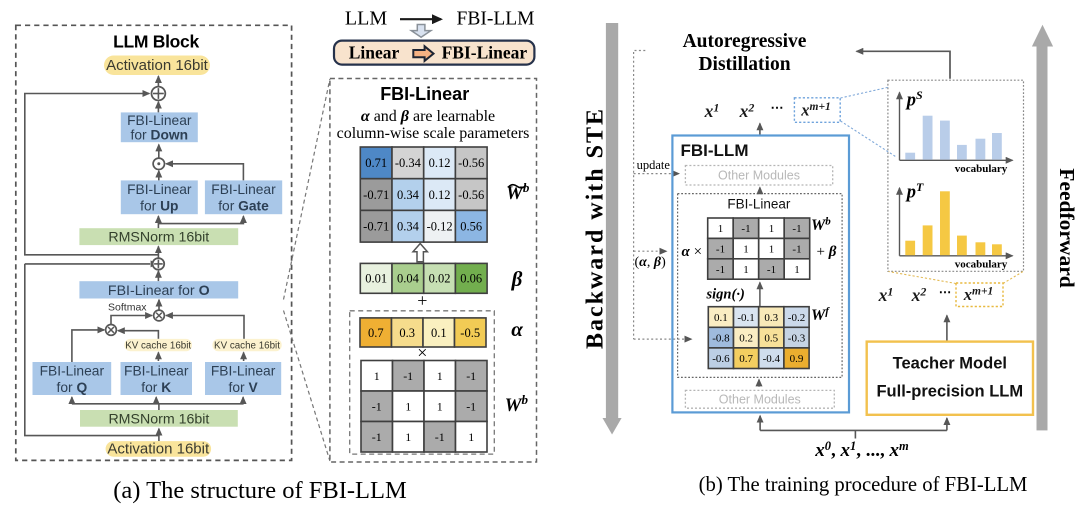 Image resolution: width=1080 pixels, height=516 pixels. Describe the element at coordinates (820, 315) in the screenshot. I see `svg-text: Wf` at that location.